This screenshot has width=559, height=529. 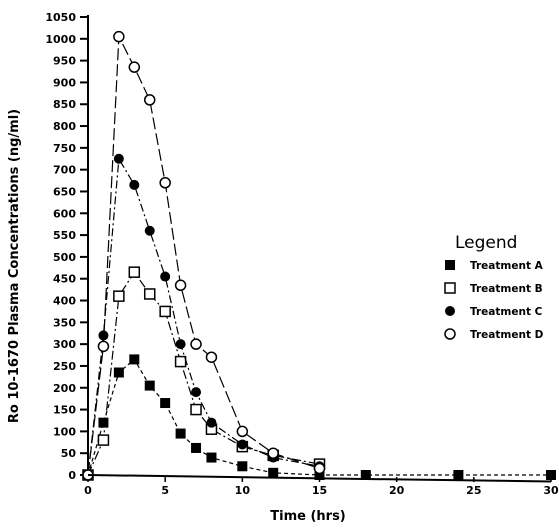 What do you see at coordinates (72, 475) in the screenshot?
I see `y-tick-label: 0` at bounding box center [72, 475].